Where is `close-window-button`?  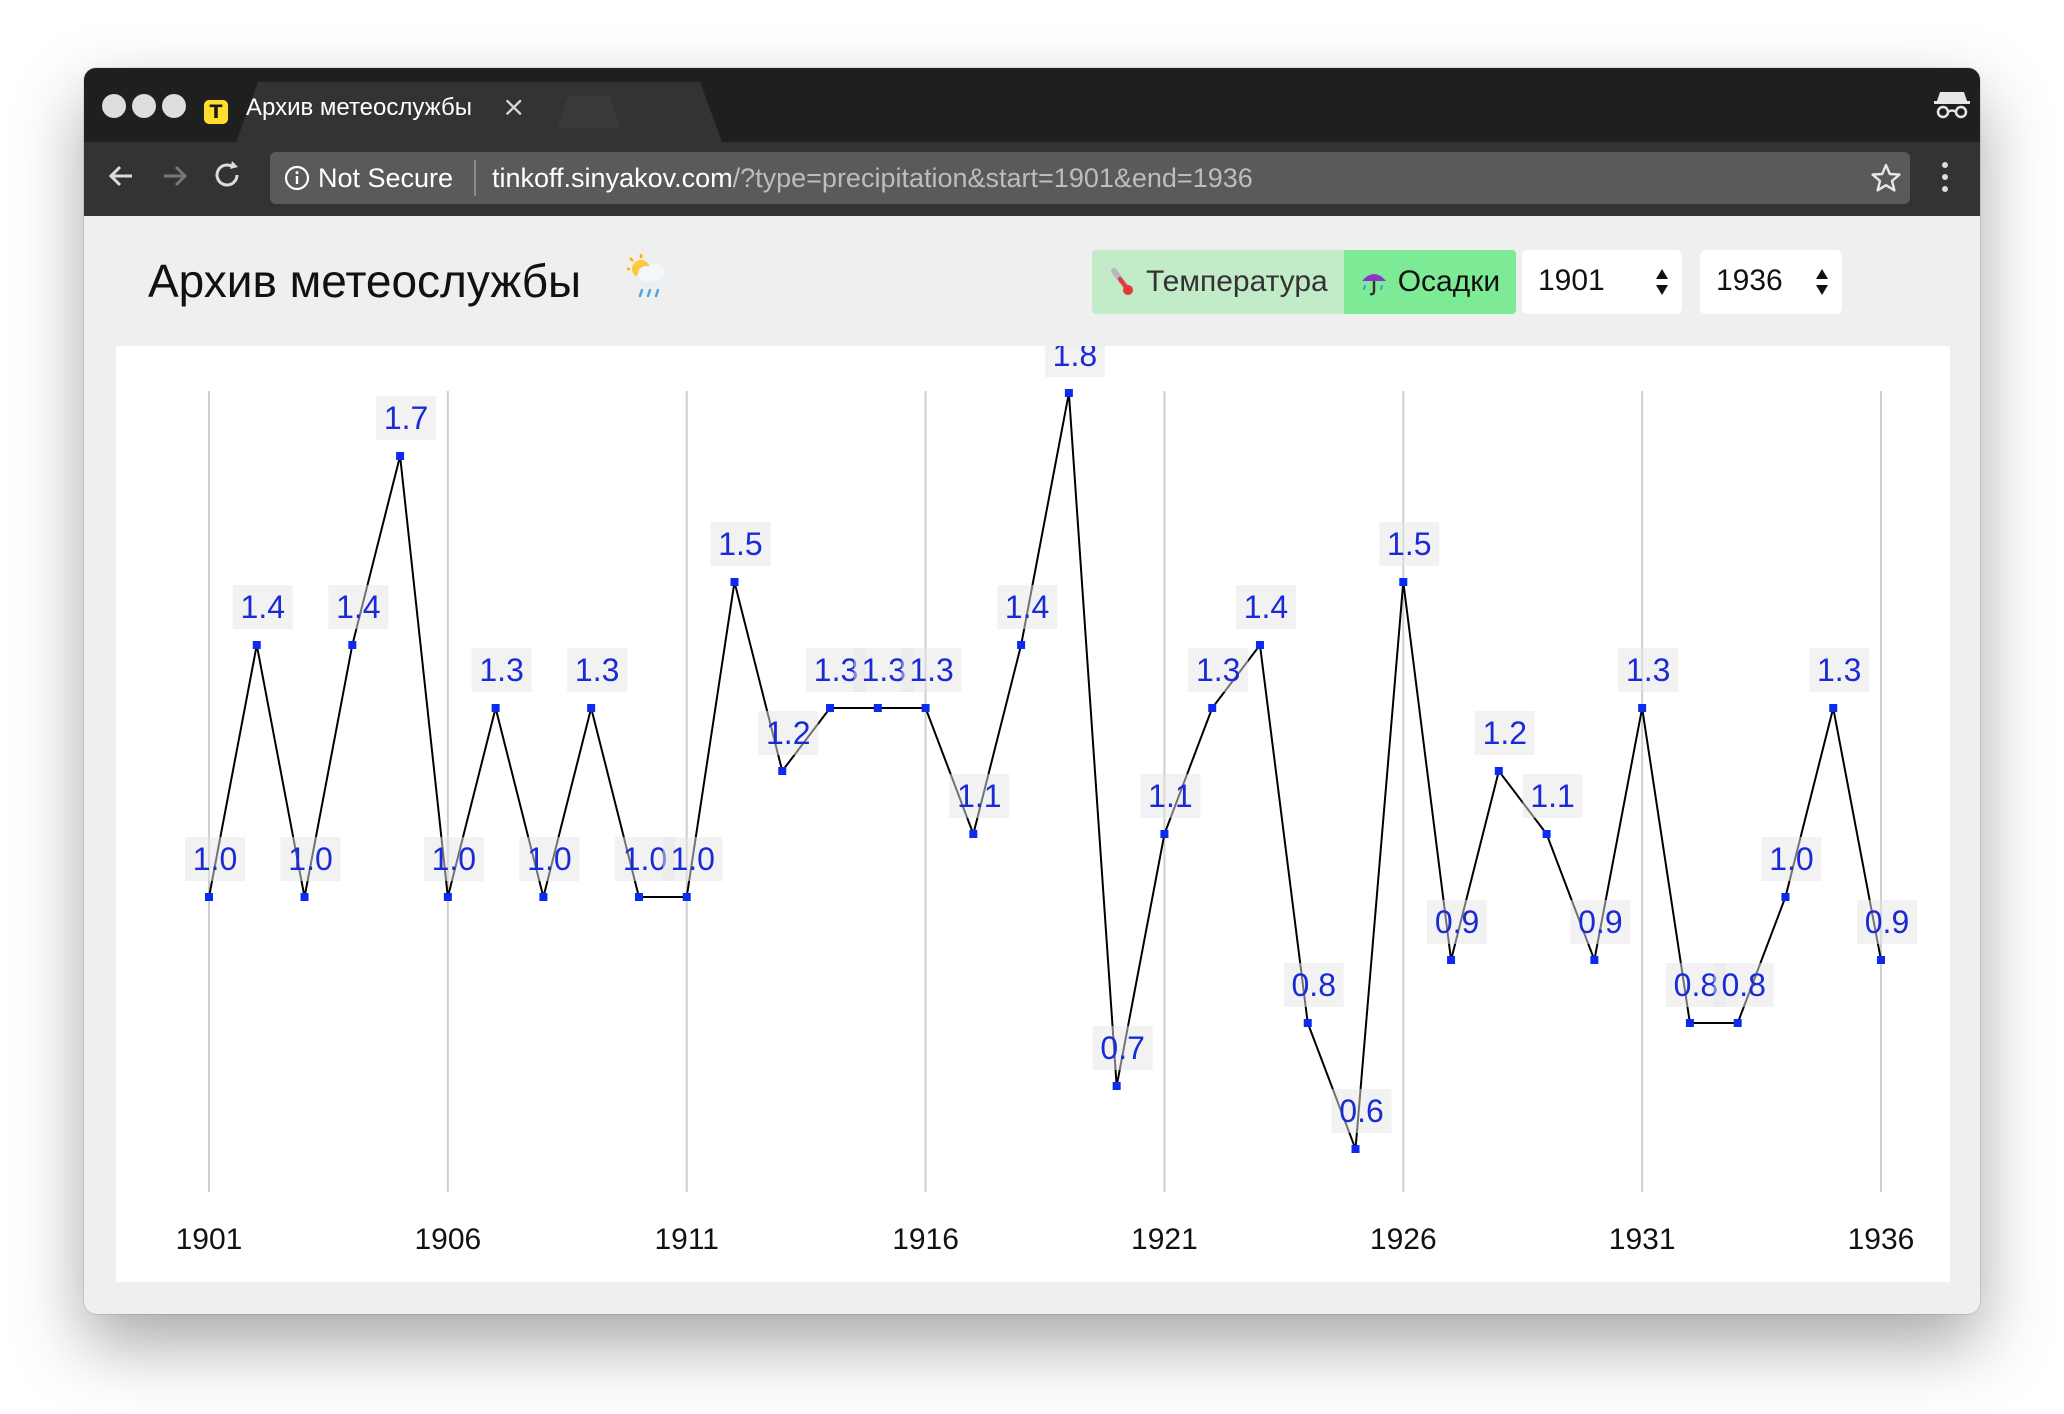
close-window-button is located at coordinates (114, 106).